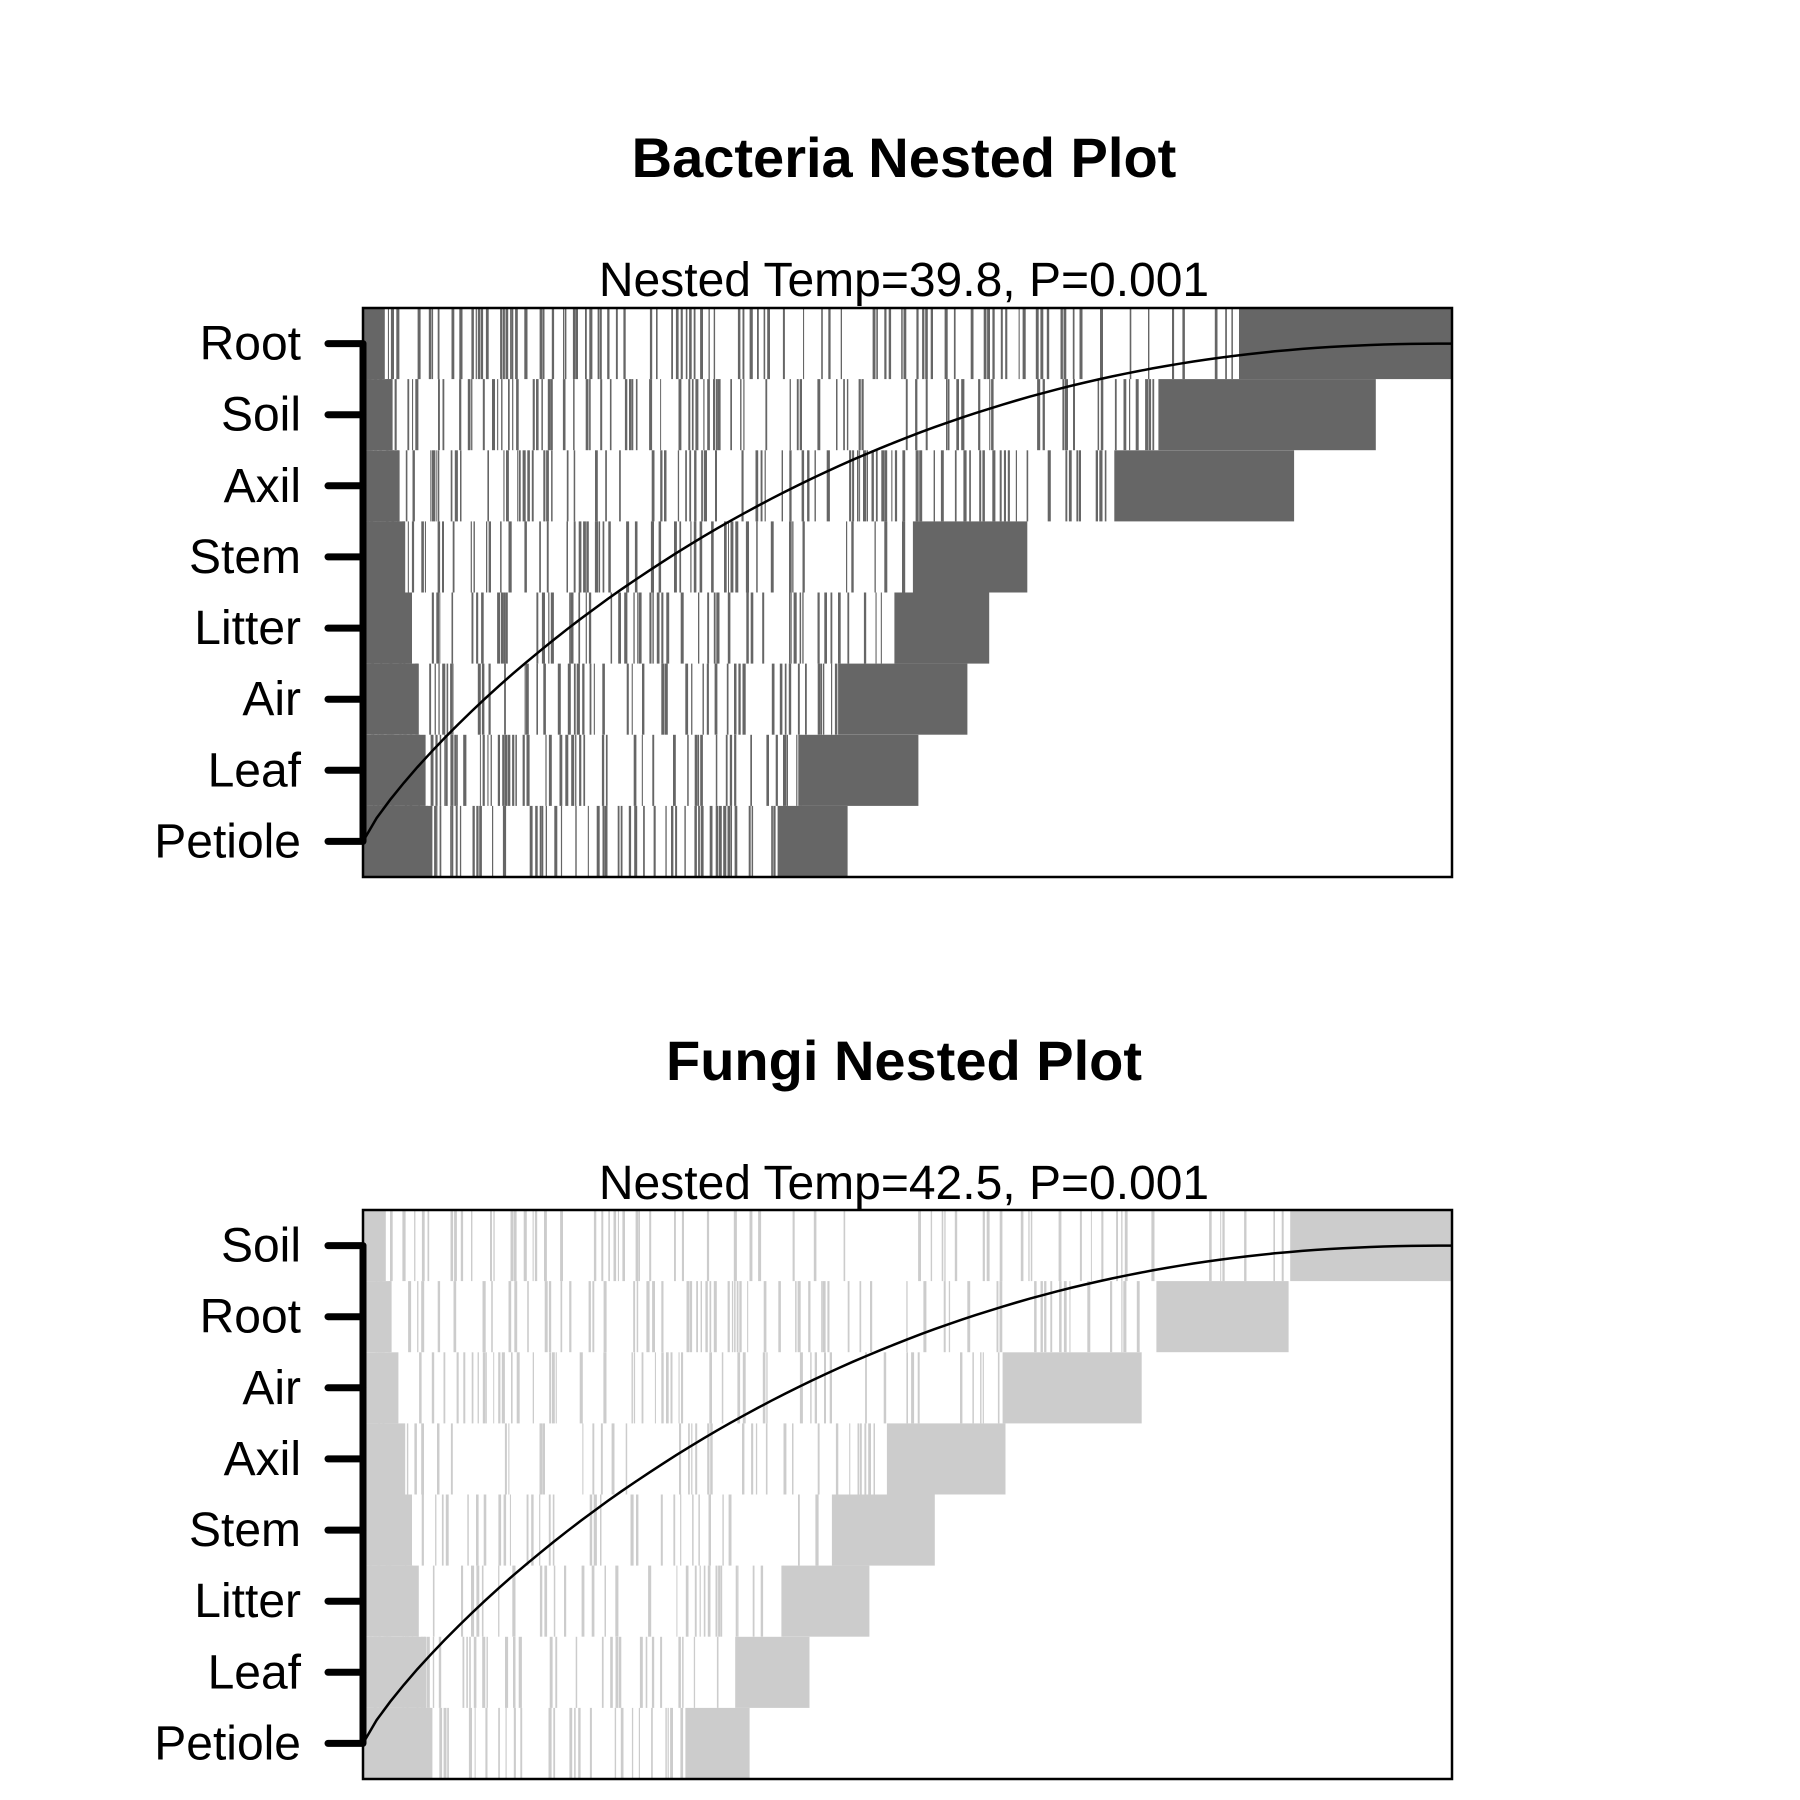 This screenshot has height=1800, width=1800. I want to click on bacteria-row-block-stem, so click(970, 557).